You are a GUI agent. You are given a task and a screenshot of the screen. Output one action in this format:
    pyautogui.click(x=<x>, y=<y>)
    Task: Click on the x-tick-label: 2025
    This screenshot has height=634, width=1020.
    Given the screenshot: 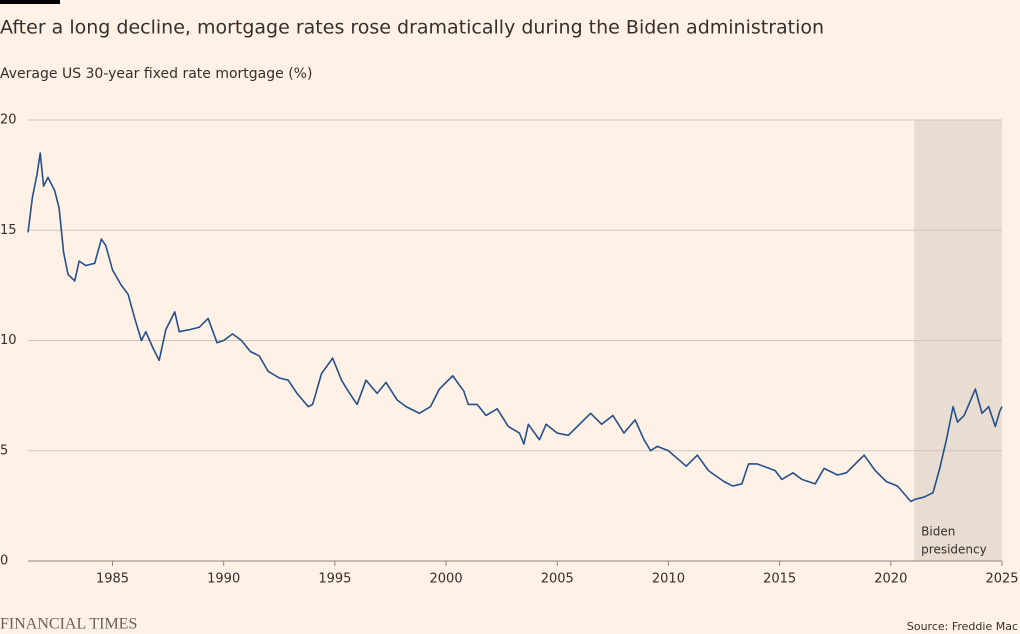 What is the action you would take?
    pyautogui.click(x=1001, y=579)
    